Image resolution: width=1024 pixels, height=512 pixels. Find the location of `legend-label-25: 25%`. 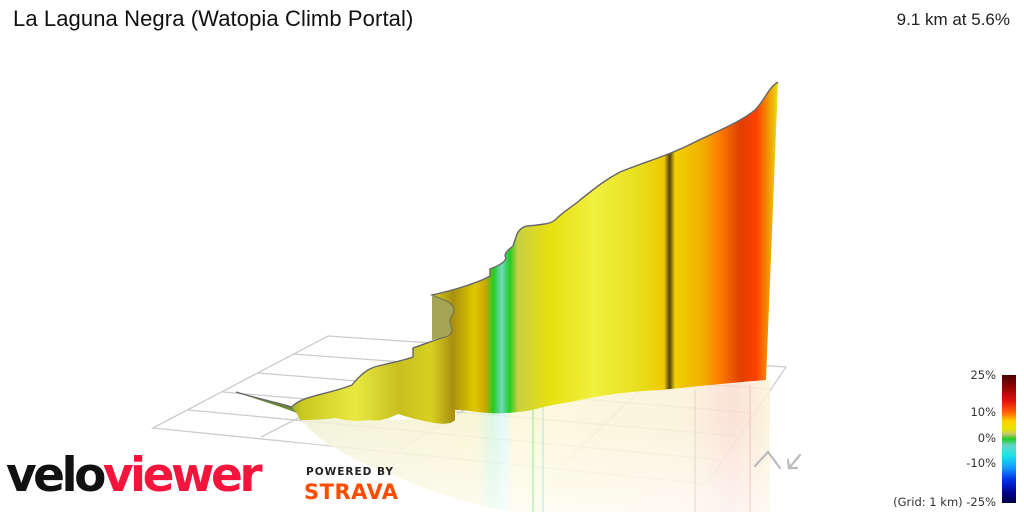

legend-label-25: 25% is located at coordinates (983, 375).